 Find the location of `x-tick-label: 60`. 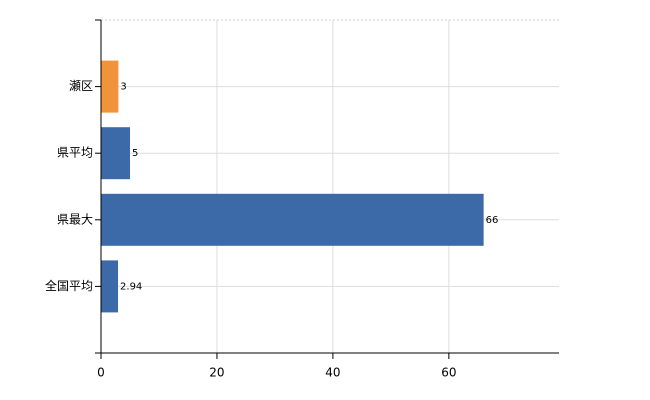

x-tick-label: 60 is located at coordinates (448, 373).